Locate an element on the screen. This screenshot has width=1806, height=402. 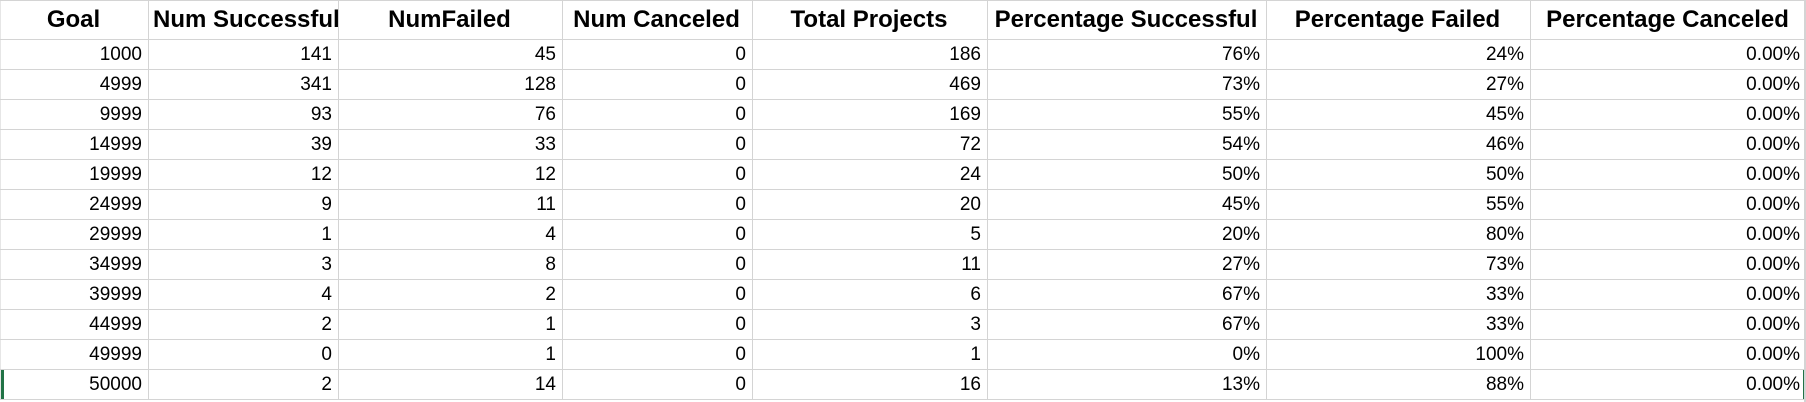
header-cell-total-projects: Total Projects is located at coordinates (870, 20).